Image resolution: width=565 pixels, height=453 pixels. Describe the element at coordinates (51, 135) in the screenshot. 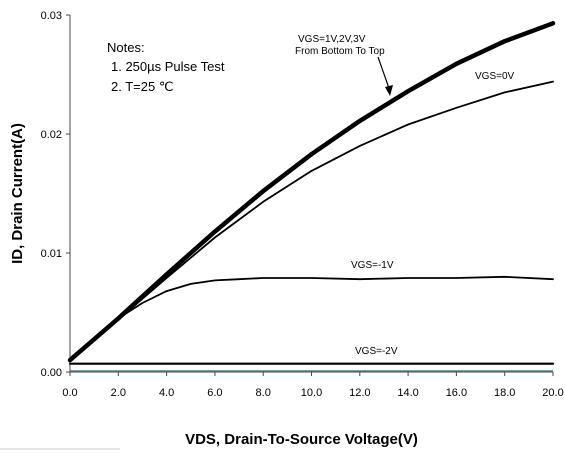

I see `y-tick-label: 0.02` at that location.